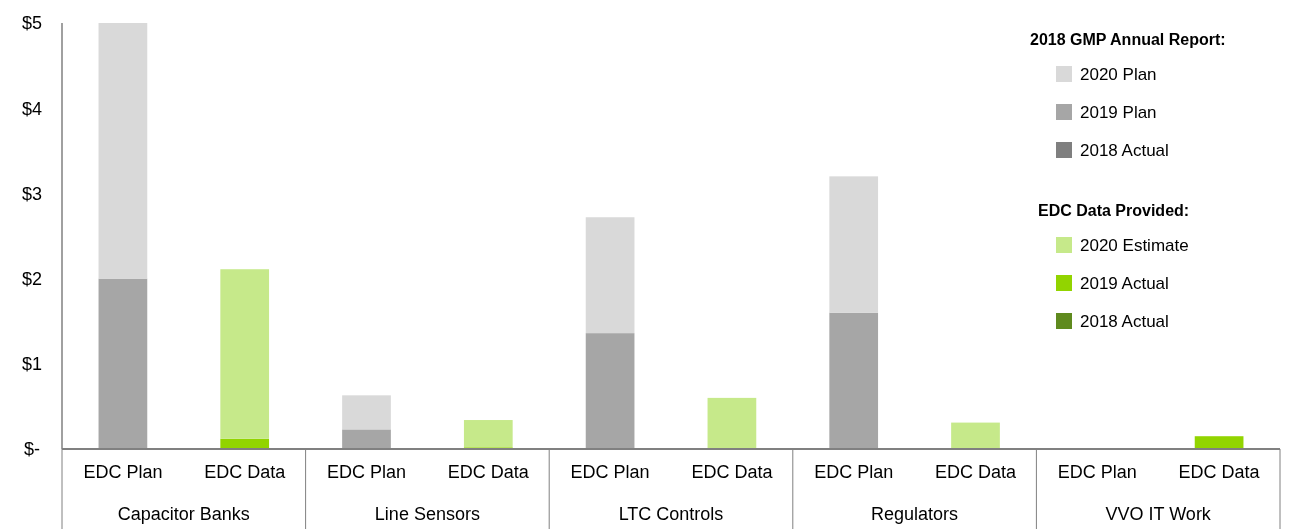 The height and width of the screenshot is (529, 1297). Describe the element at coordinates (1118, 112) in the screenshot. I see `legend-label: 2019 Plan` at that location.